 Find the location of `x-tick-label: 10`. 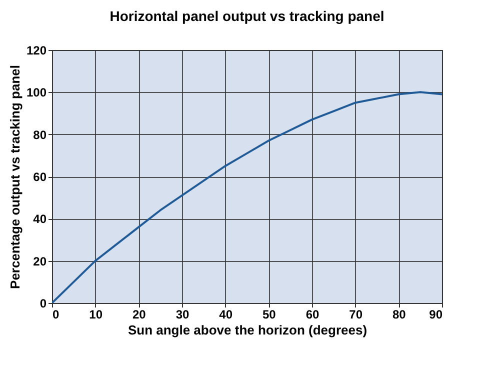

x-tick-label: 10 is located at coordinates (96, 315).